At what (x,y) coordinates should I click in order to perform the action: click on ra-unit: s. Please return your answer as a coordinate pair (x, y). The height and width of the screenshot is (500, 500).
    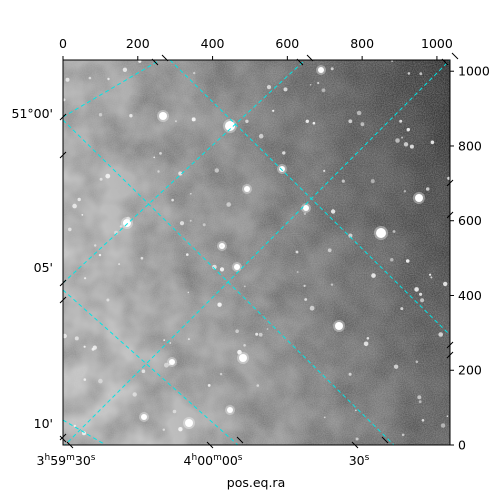
    Looking at the image, I should click on (240, 458).